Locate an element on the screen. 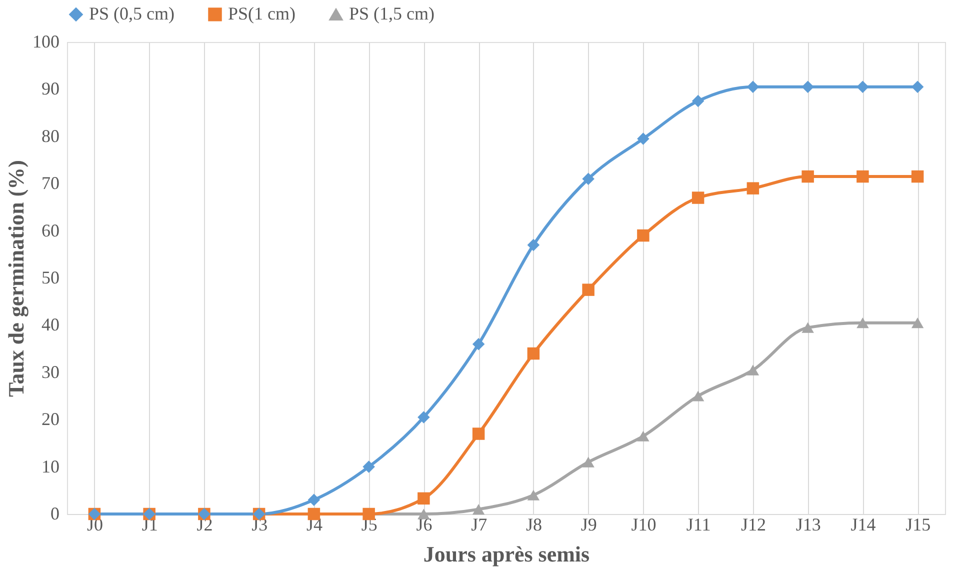 Image resolution: width=961 pixels, height=582 pixels. x-tick-label: J15 is located at coordinates (918, 524).